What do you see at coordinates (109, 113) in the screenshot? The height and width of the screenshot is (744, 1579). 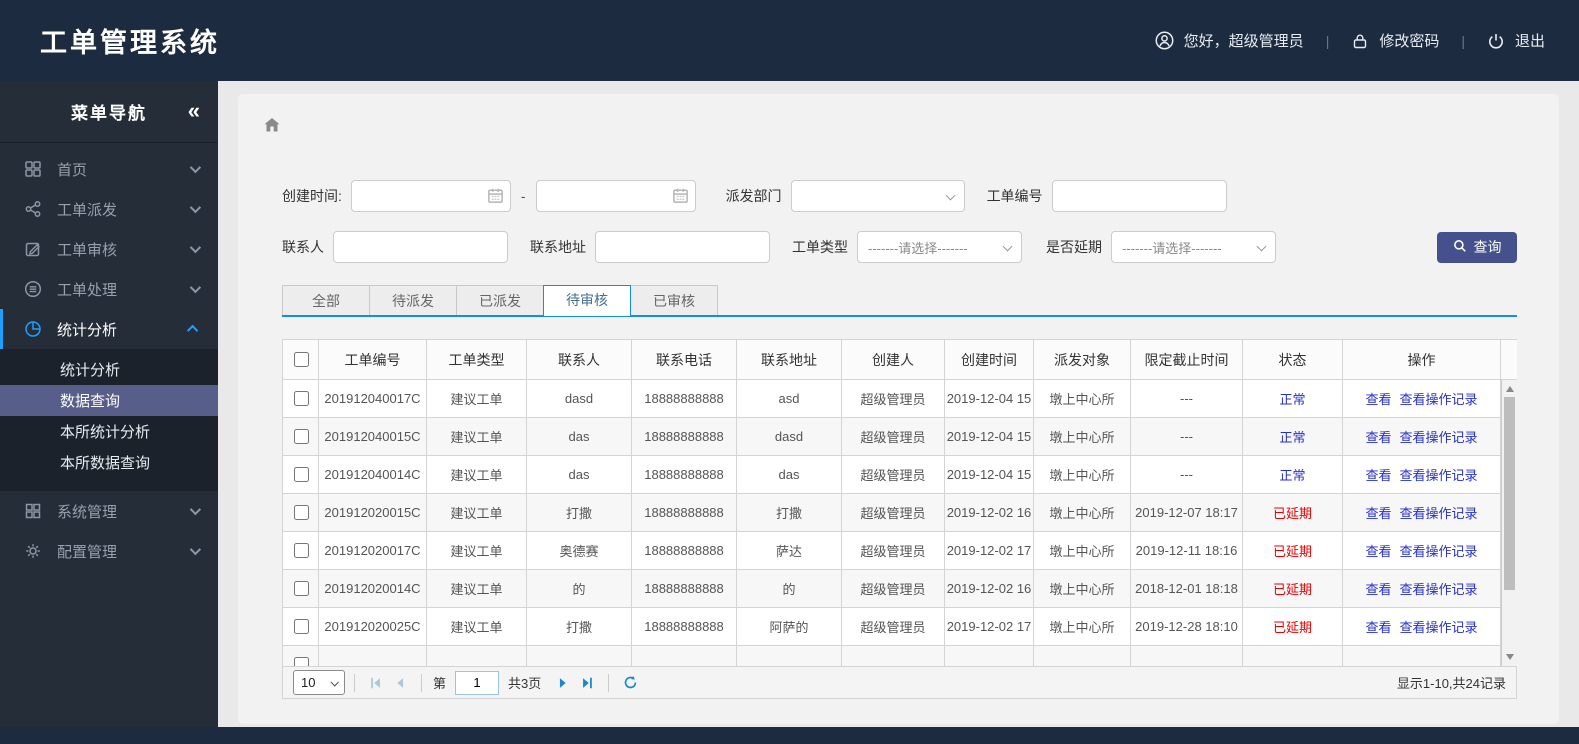 I see `sidebar-title: 菜单导航` at bounding box center [109, 113].